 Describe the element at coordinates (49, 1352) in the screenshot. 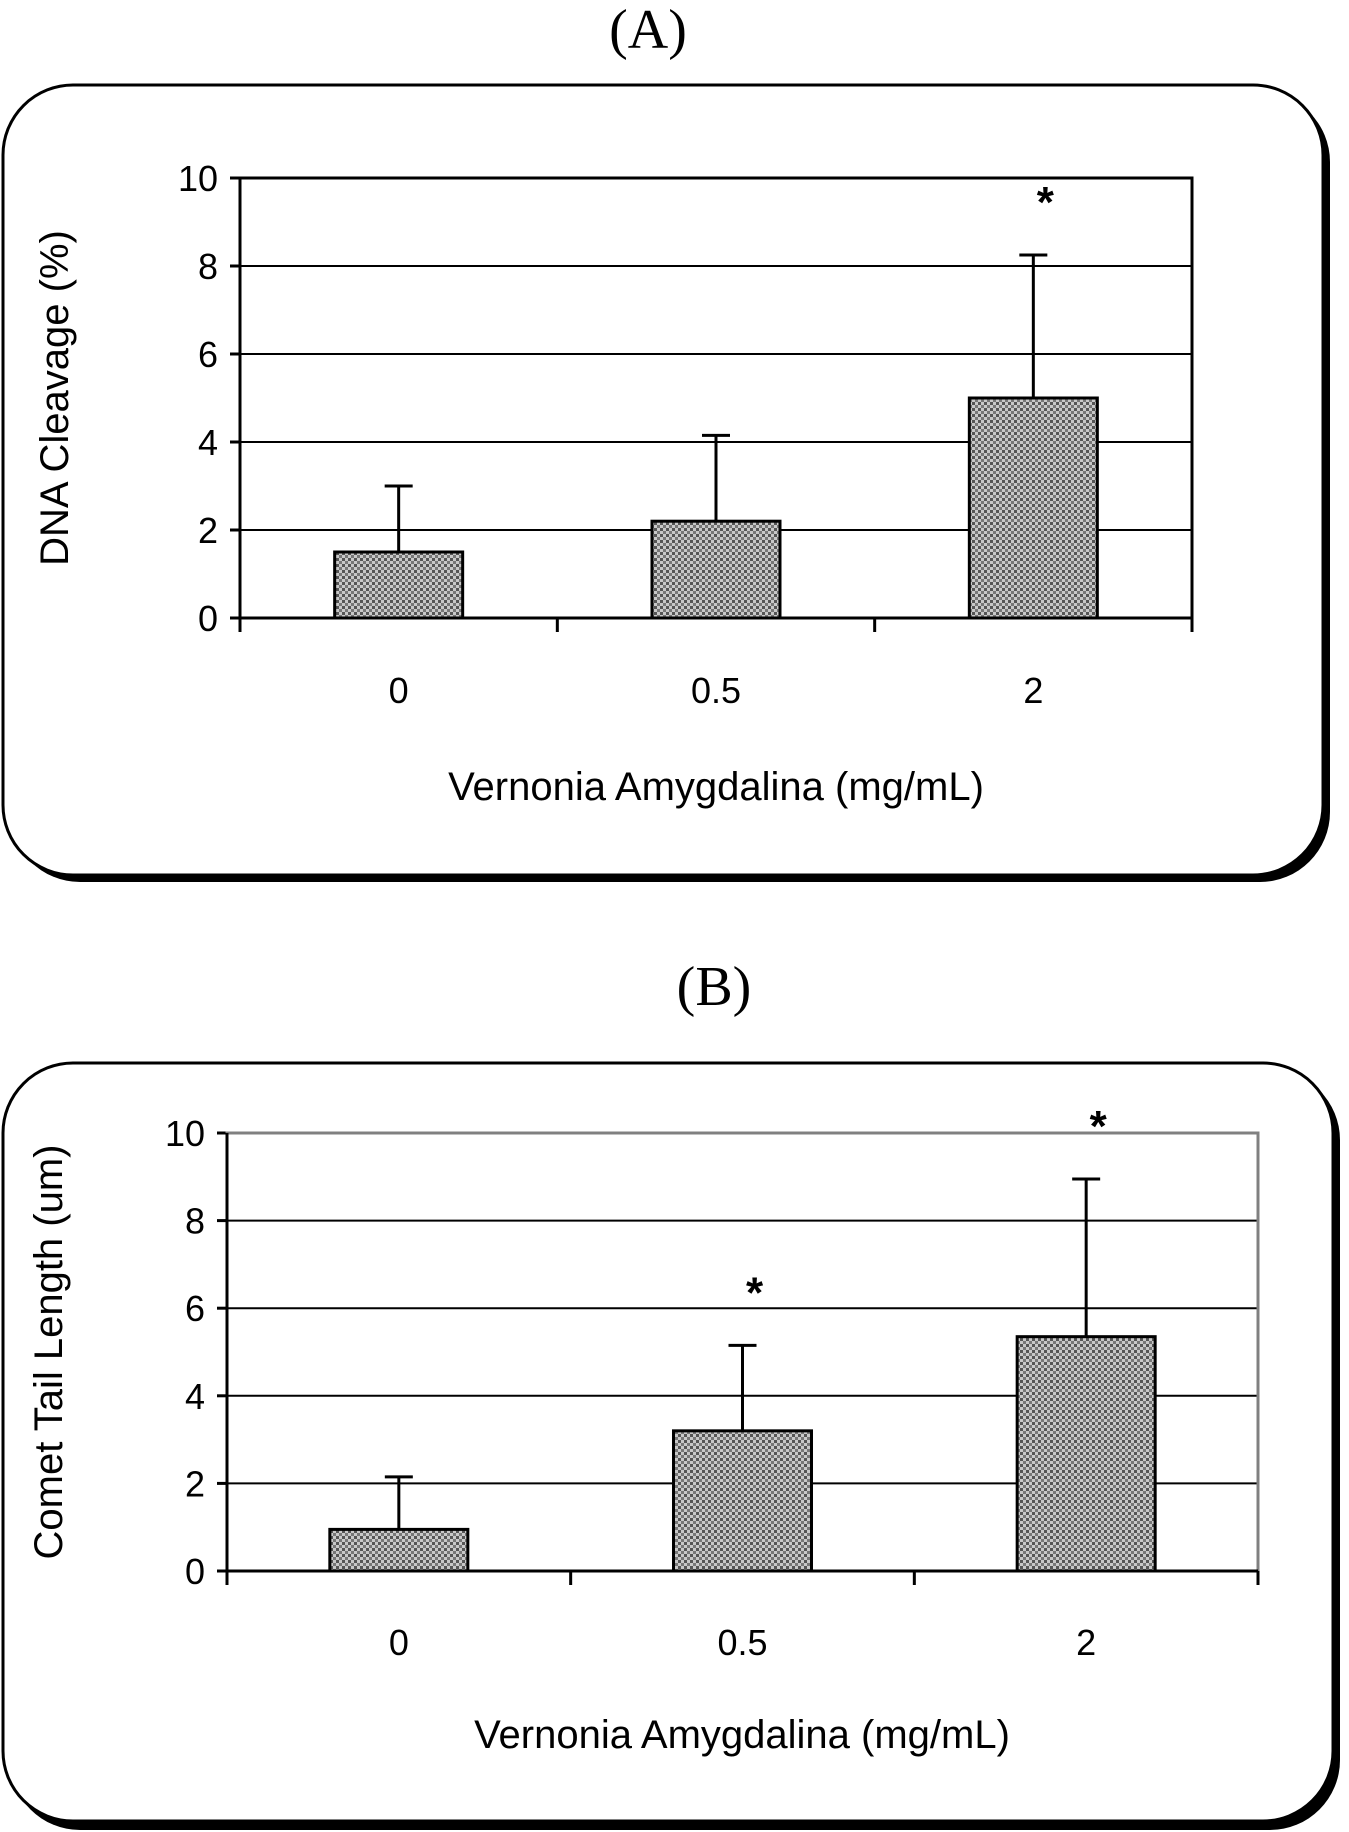

I see `y-axis-label: Comet Tail Length (um)` at that location.